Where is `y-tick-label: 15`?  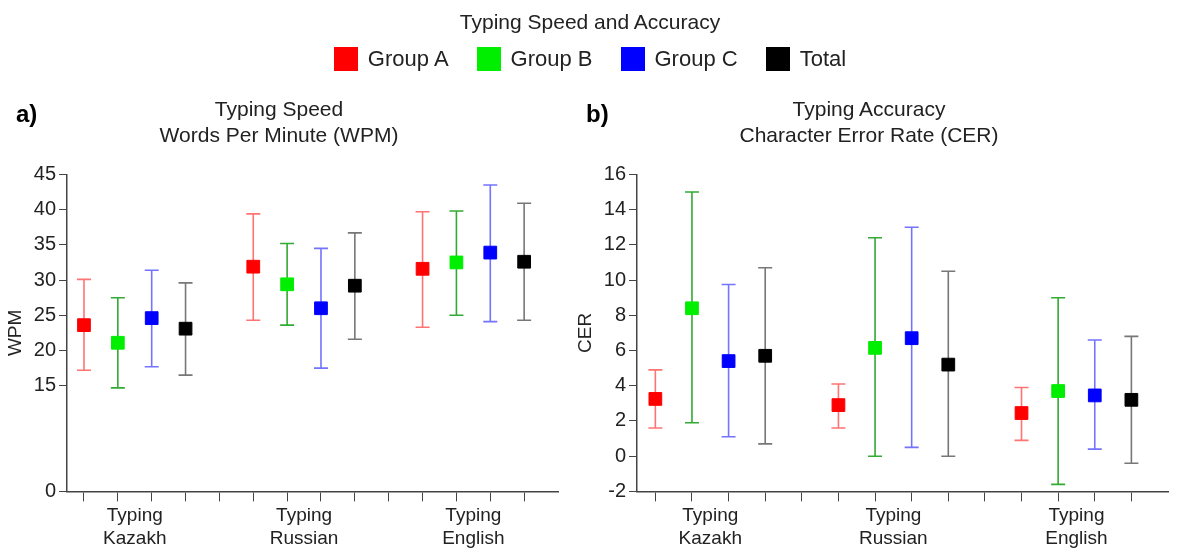 y-tick-label: 15 is located at coordinates (45, 384).